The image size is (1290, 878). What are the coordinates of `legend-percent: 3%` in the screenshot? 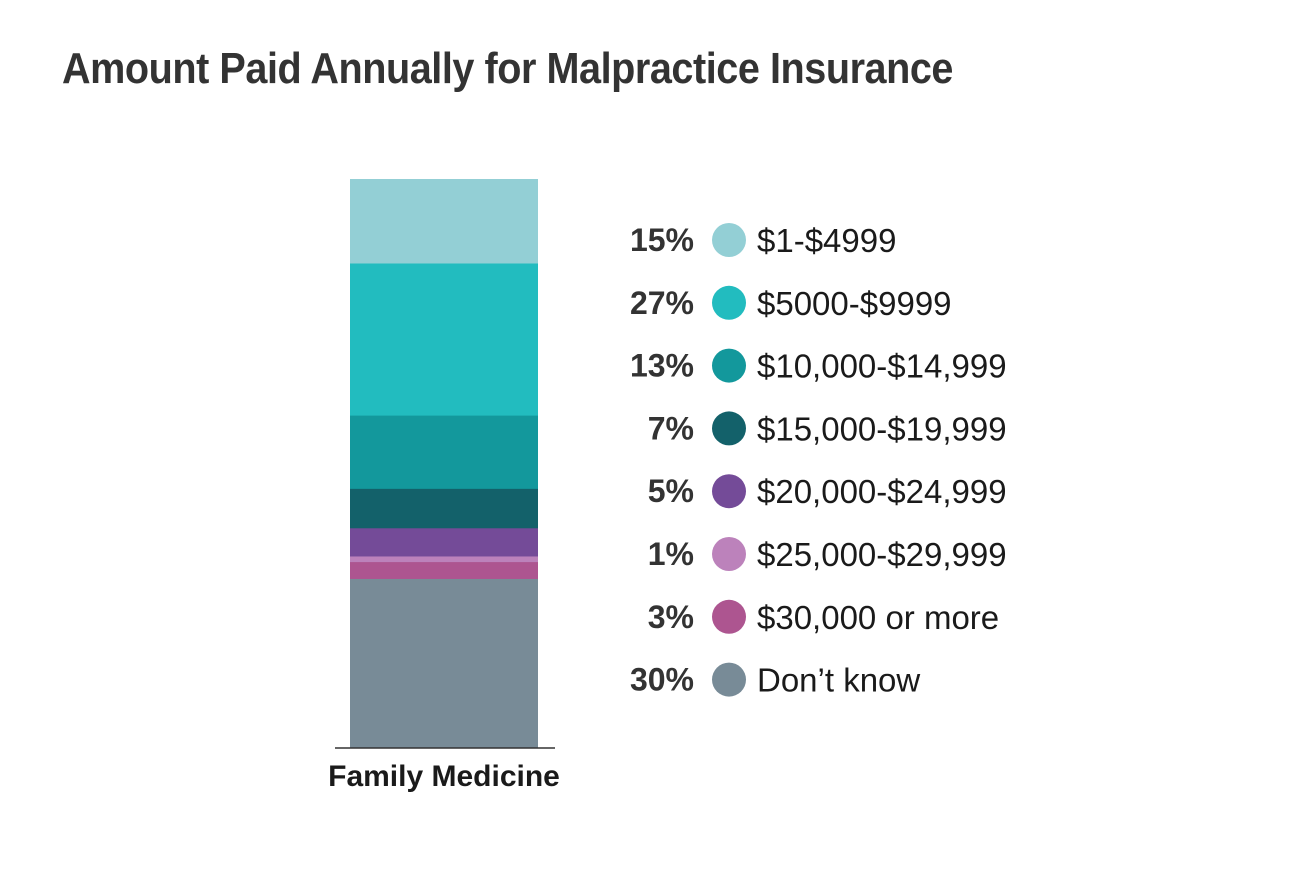 It's located at (671, 617).